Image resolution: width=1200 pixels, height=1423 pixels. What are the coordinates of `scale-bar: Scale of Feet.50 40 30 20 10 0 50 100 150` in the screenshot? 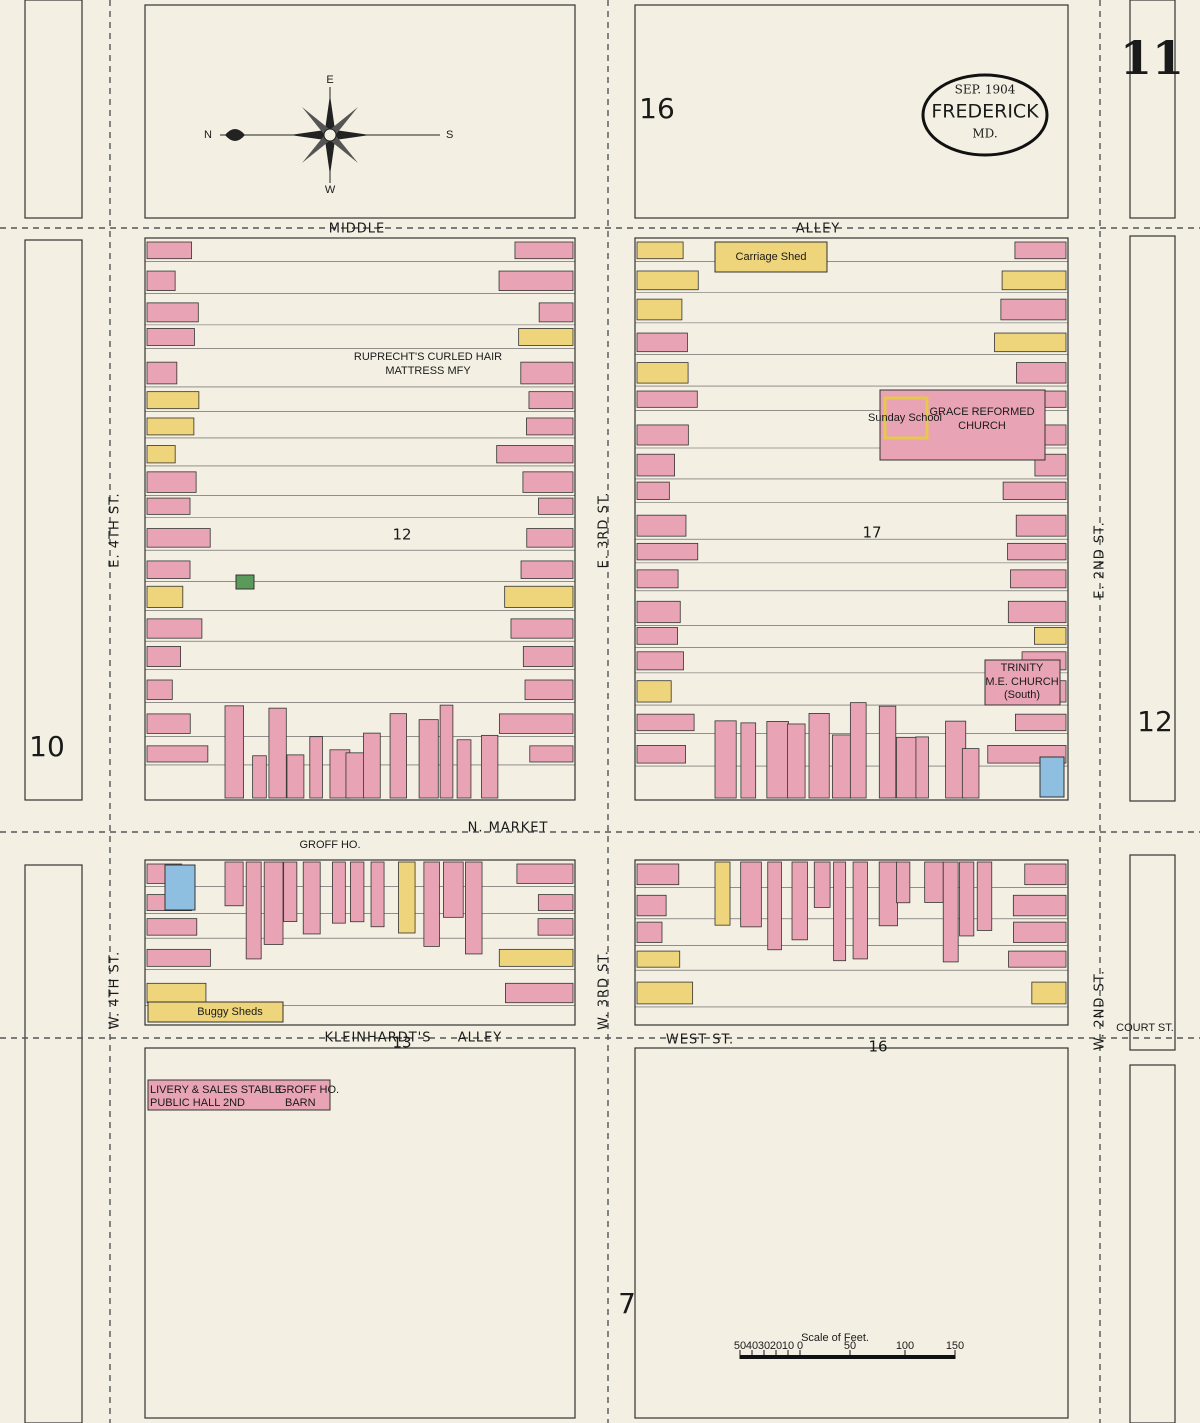 It's located at (849, 1345).